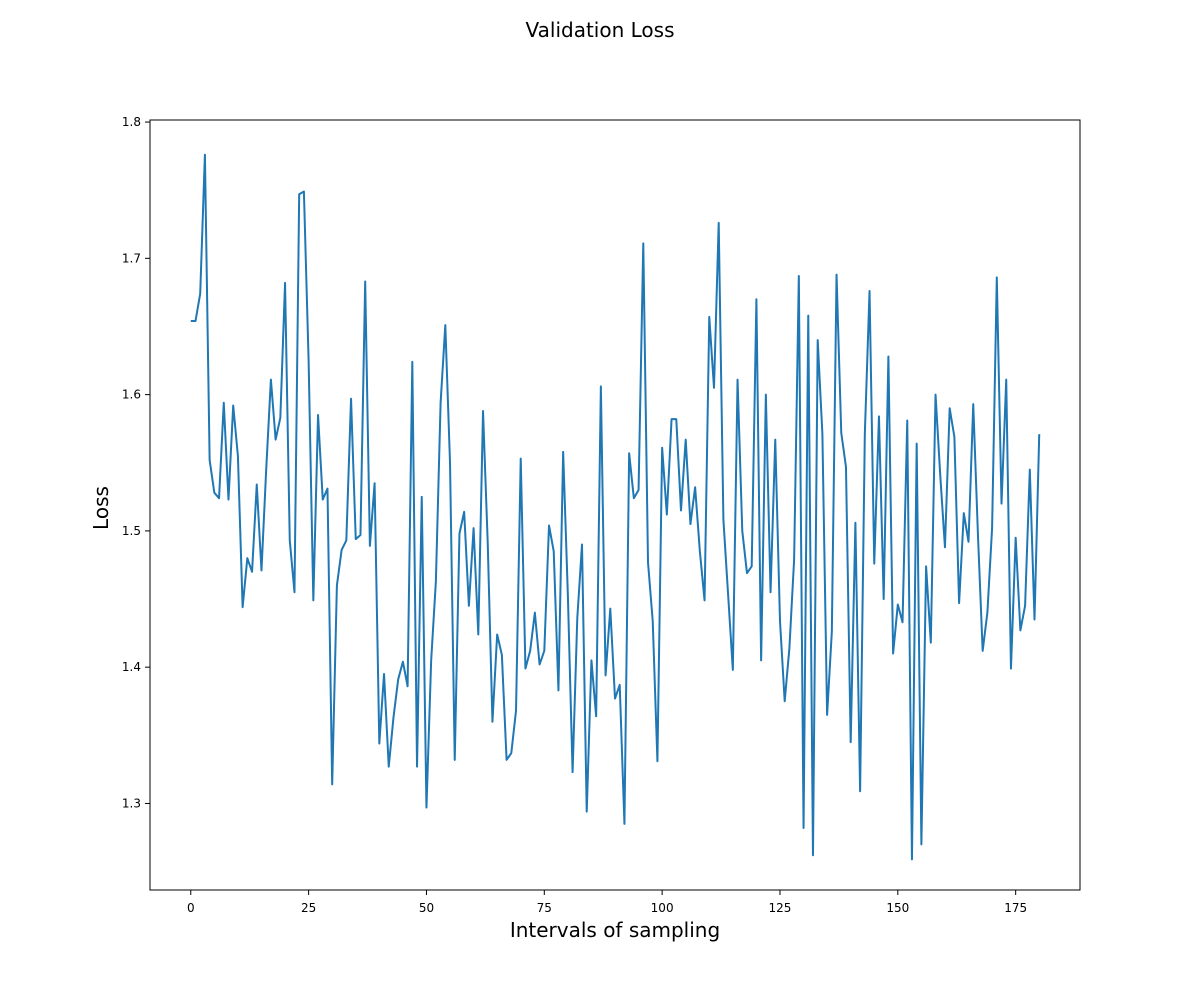  I want to click on y-axis-label: Loss, so click(101, 508).